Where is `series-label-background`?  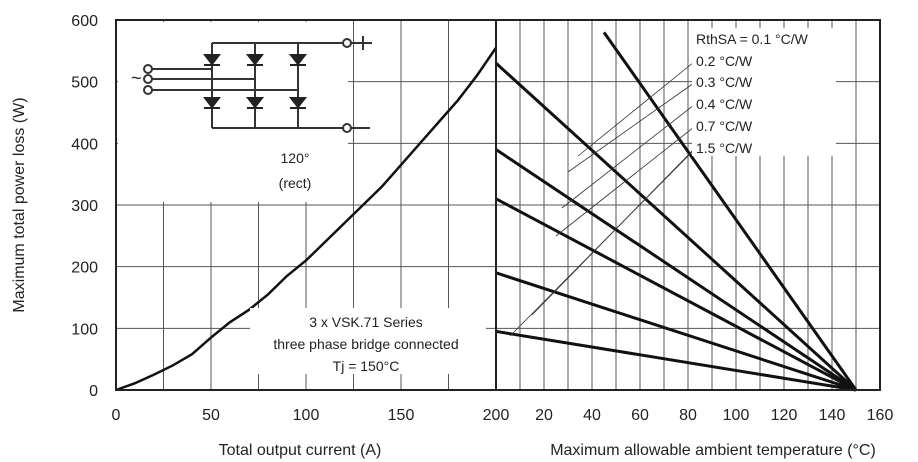 series-label-background is located at coordinates (764, 92).